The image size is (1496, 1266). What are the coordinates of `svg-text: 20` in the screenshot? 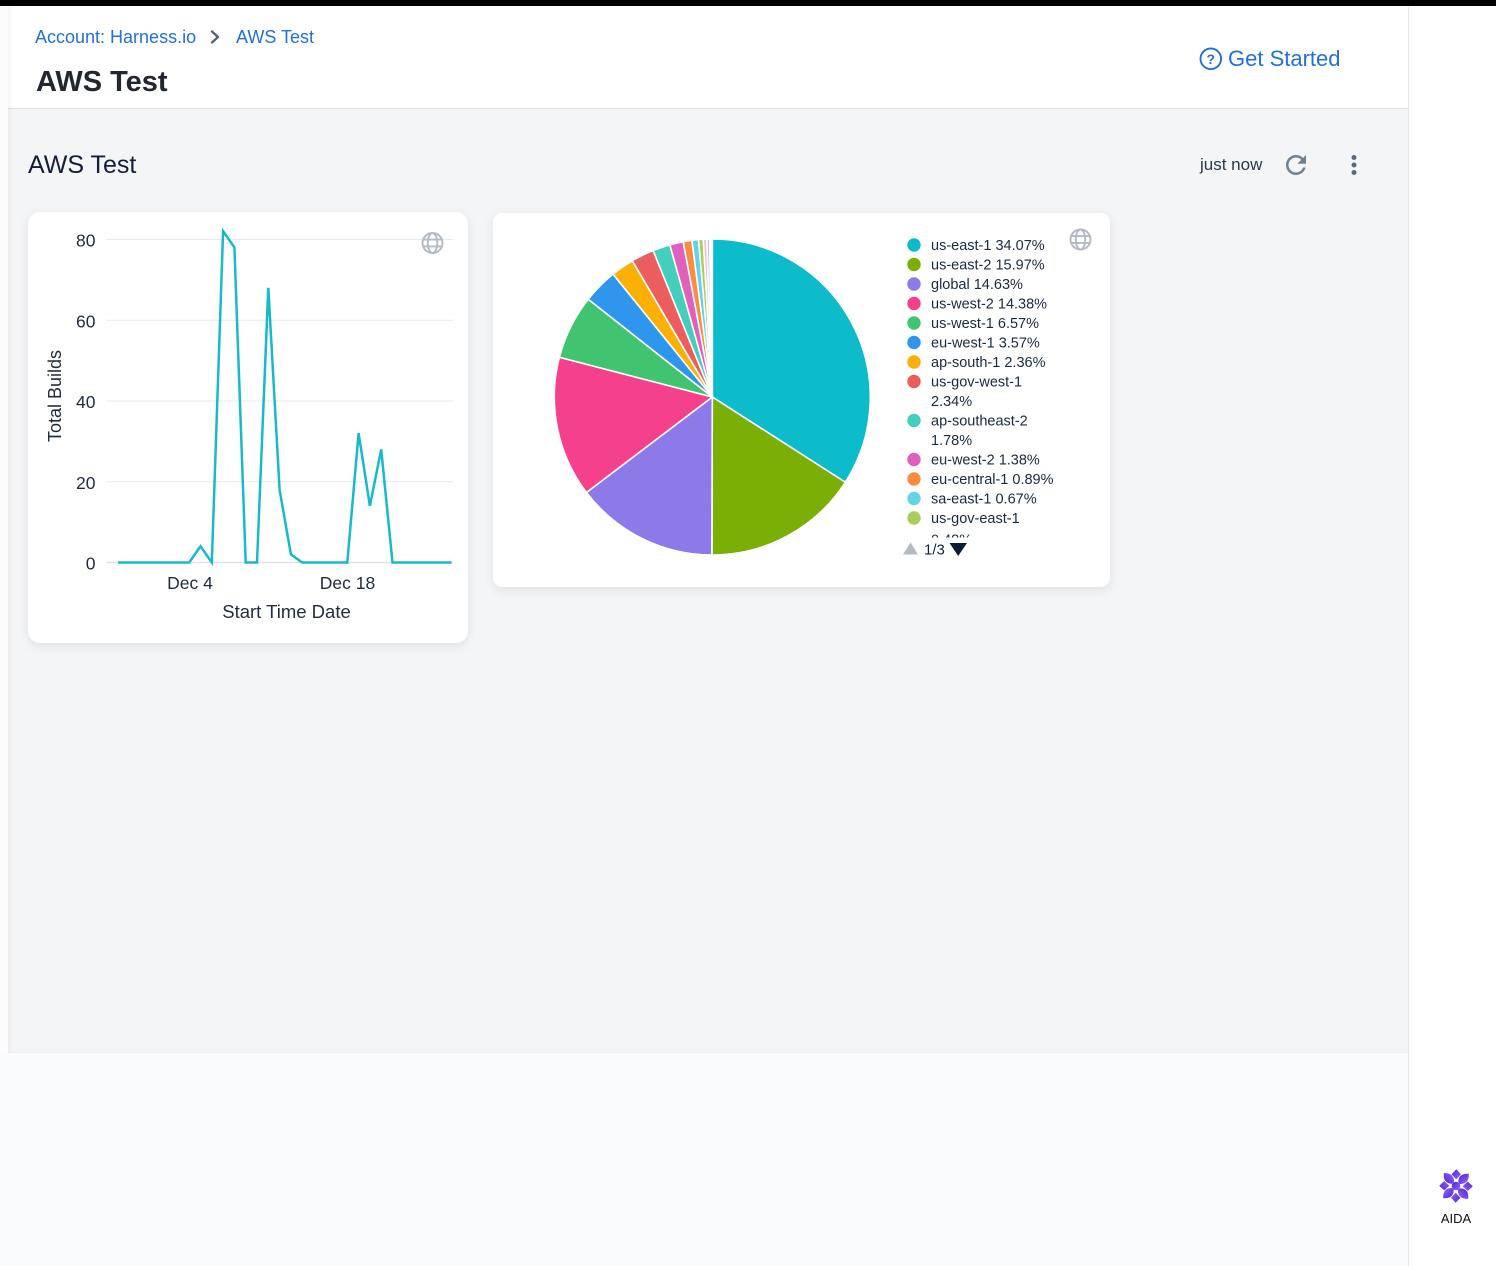 It's located at (86, 483).